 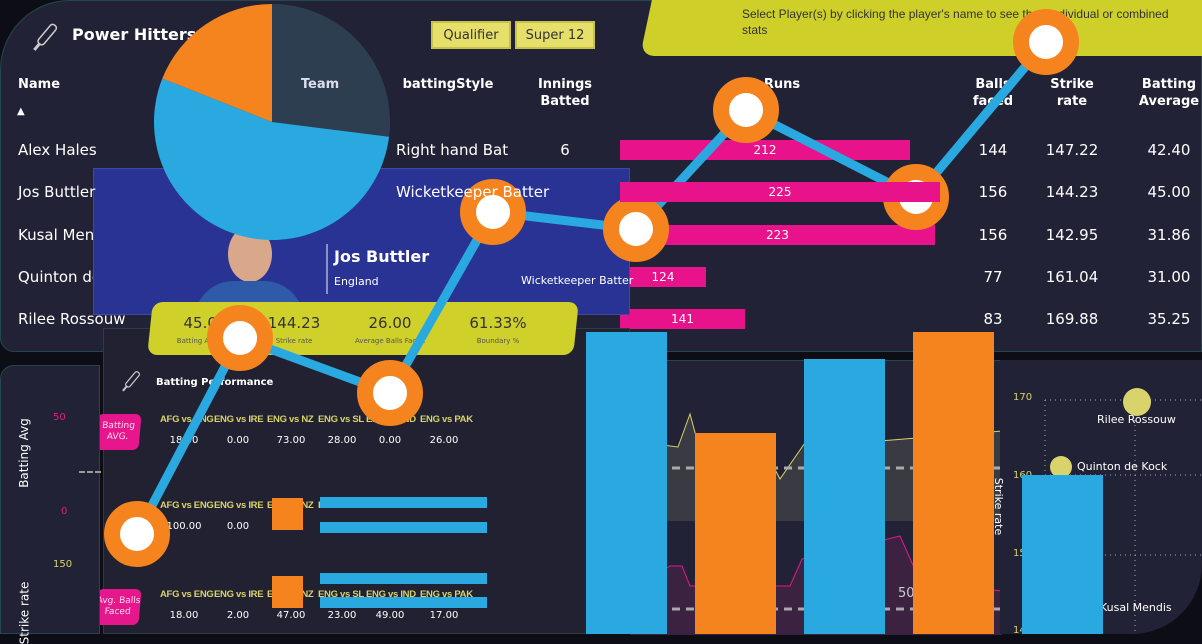 What do you see at coordinates (356, 281) in the screenshot?
I see `player-team: England` at bounding box center [356, 281].